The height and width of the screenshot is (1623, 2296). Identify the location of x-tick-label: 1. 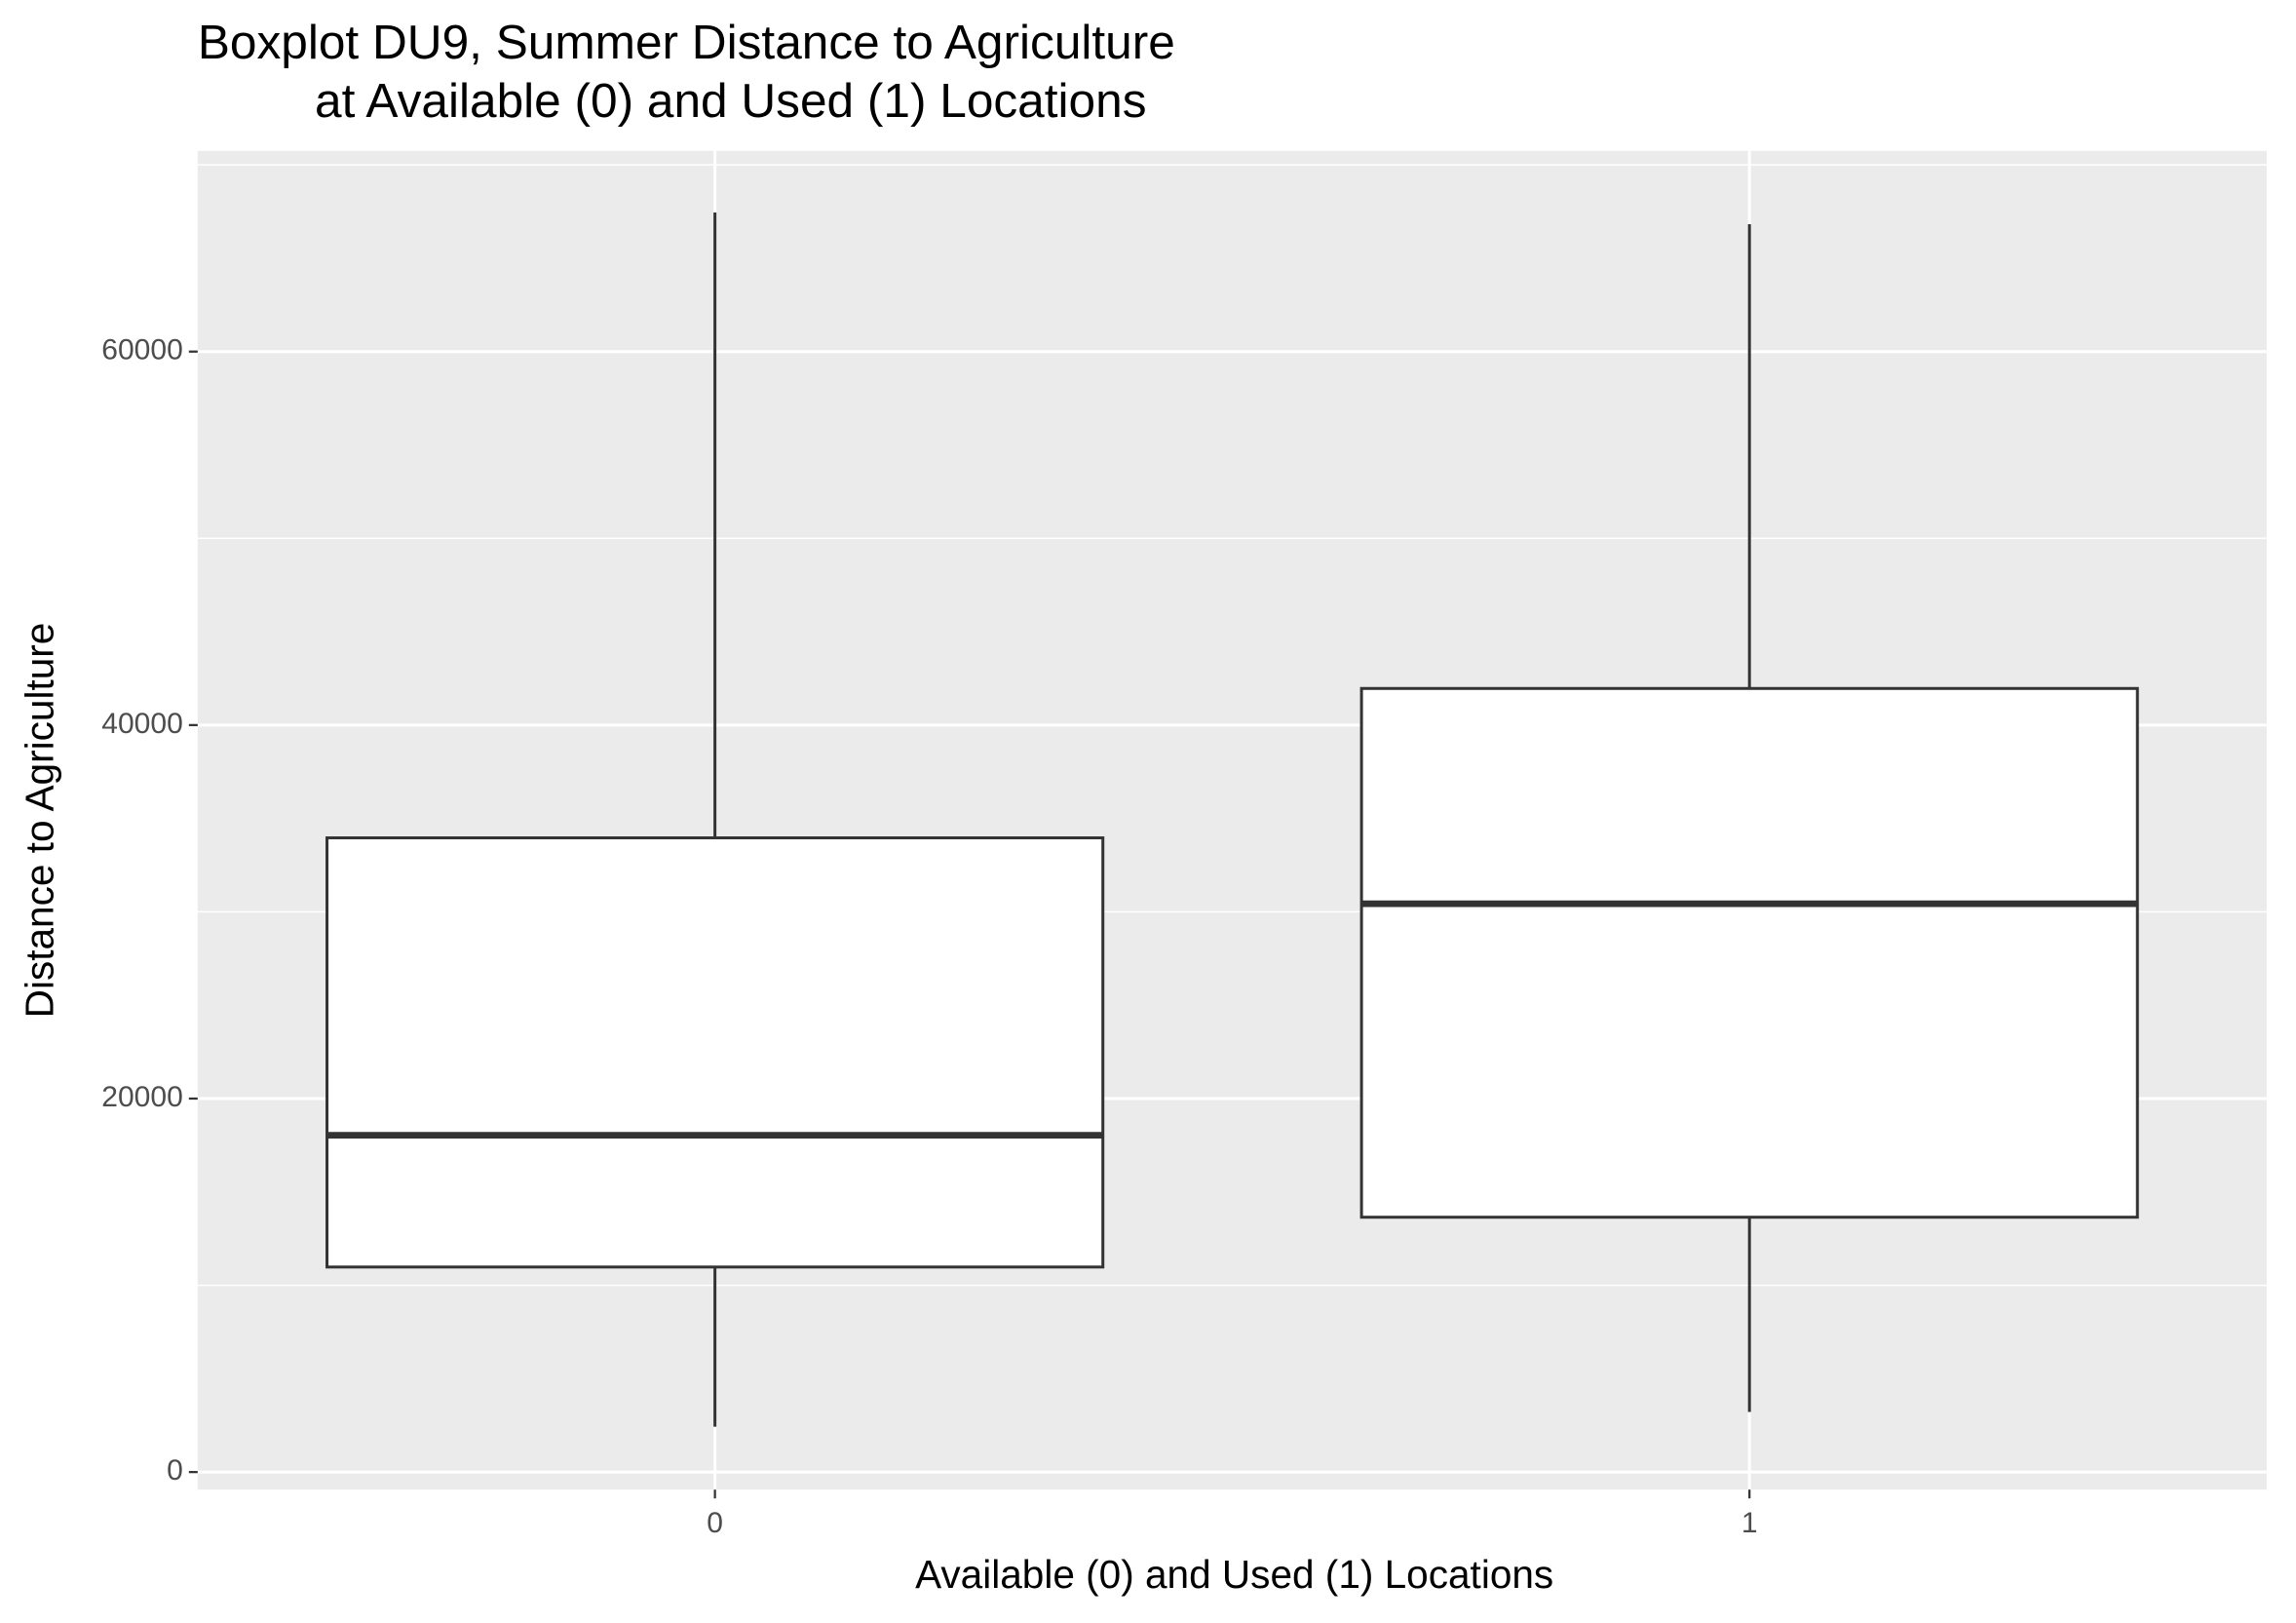
(1749, 1523).